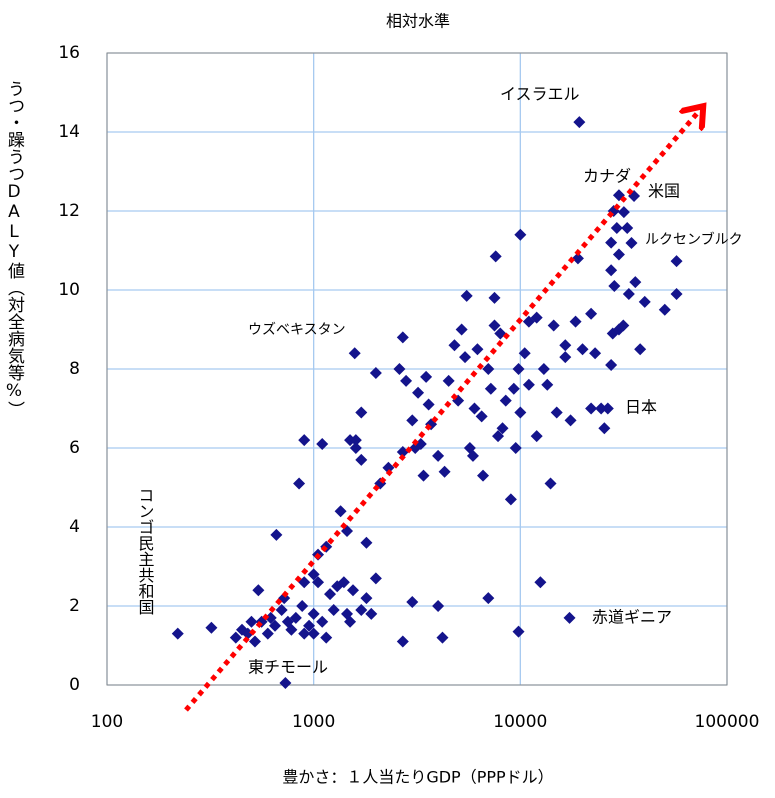 This screenshot has width=775, height=798. Describe the element at coordinates (632, 617) in the screenshot. I see `annotation: 赤道ギニア` at that location.